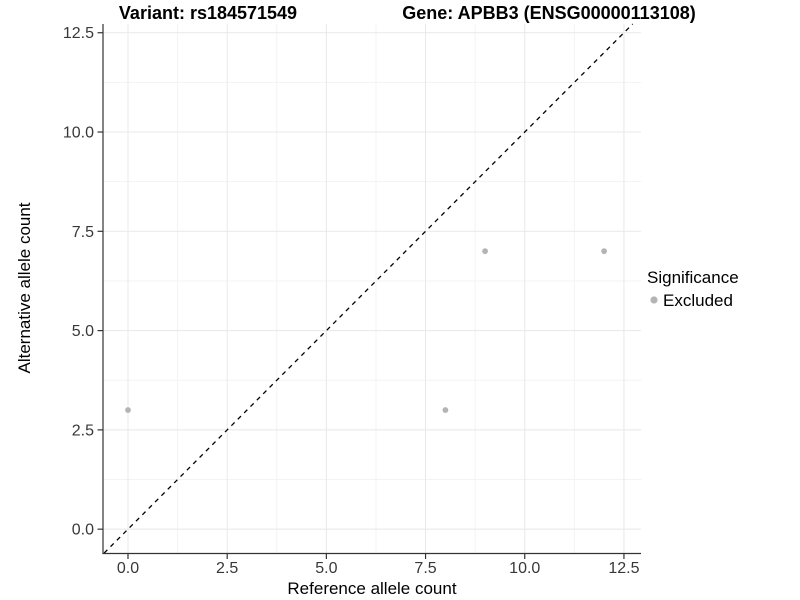 This screenshot has width=800, height=600. I want to click on y-axis-title: Alternative allele count, so click(24, 287).